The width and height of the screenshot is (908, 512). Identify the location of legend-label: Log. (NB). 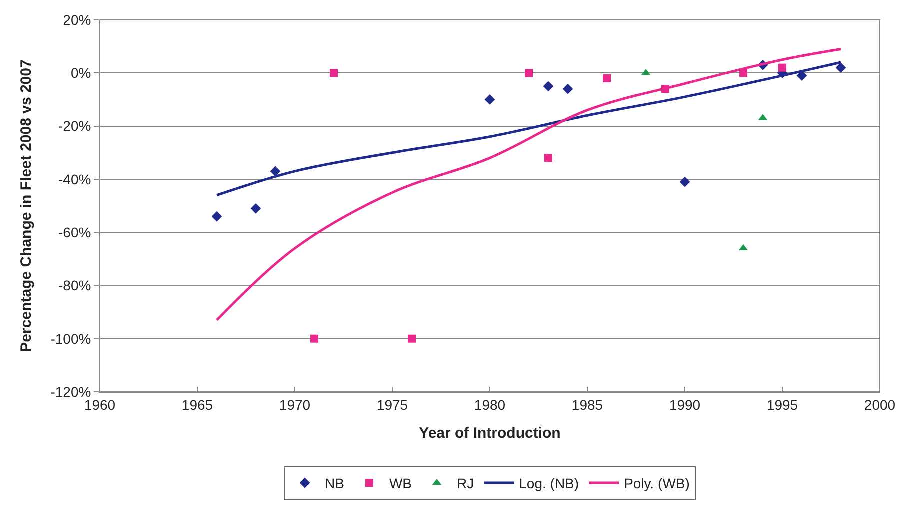
(549, 483).